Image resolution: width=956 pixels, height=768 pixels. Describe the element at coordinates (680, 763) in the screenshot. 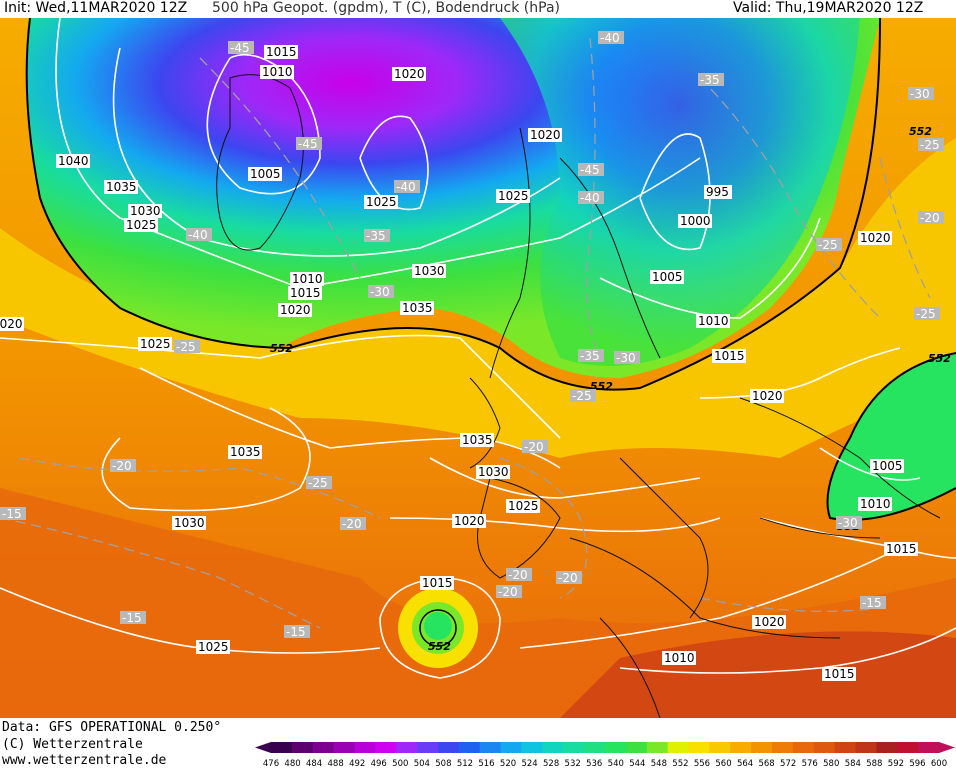

I see `colorbar-tick-label: 552` at that location.